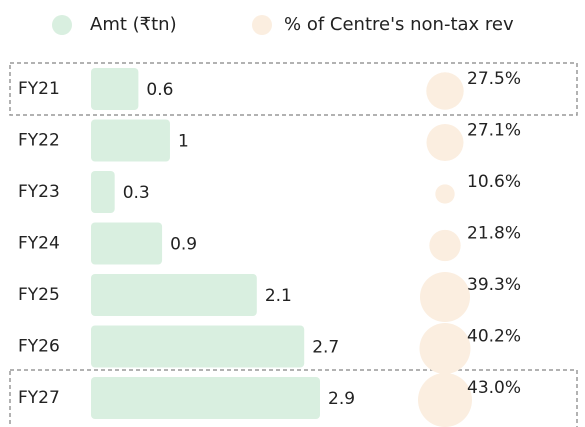  Describe the element at coordinates (278, 296) in the screenshot. I see `bar-value-label: 2.1` at that location.